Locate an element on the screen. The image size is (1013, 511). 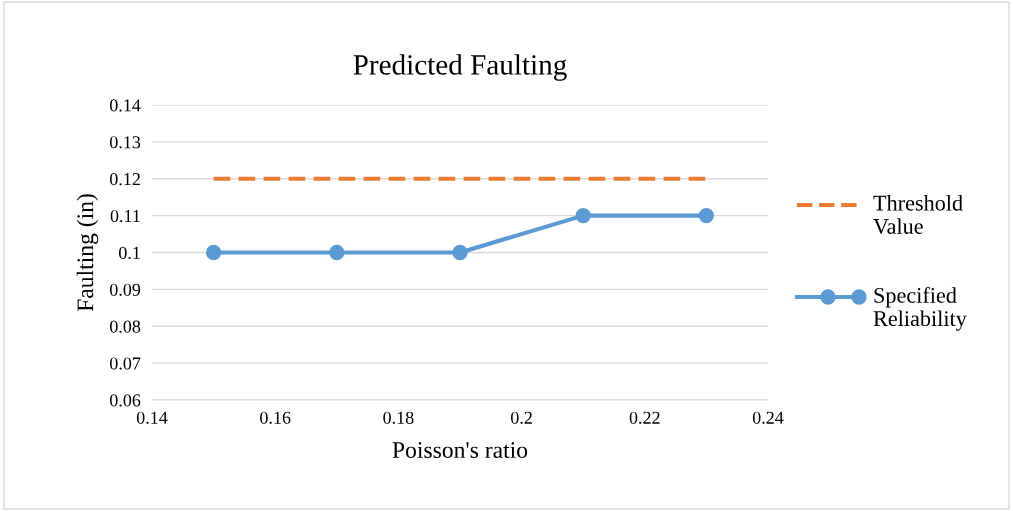
x-tick-label: 0.16 is located at coordinates (275, 417).